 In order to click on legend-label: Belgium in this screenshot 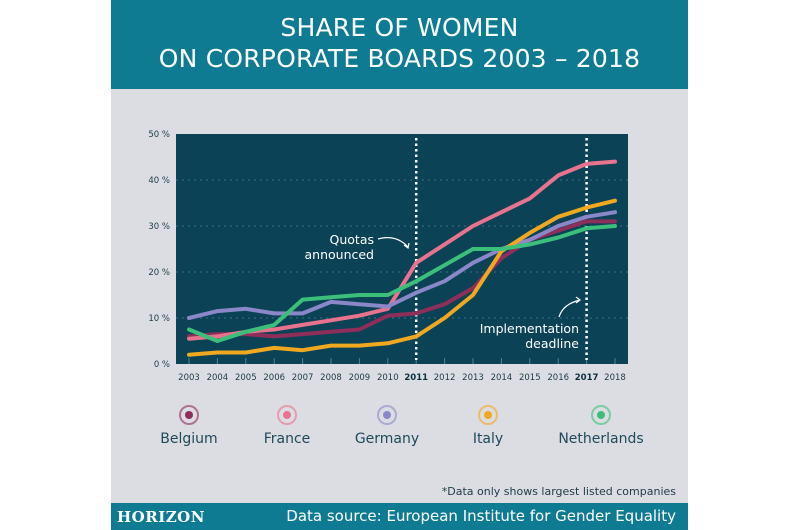, I will do `click(189, 439)`.